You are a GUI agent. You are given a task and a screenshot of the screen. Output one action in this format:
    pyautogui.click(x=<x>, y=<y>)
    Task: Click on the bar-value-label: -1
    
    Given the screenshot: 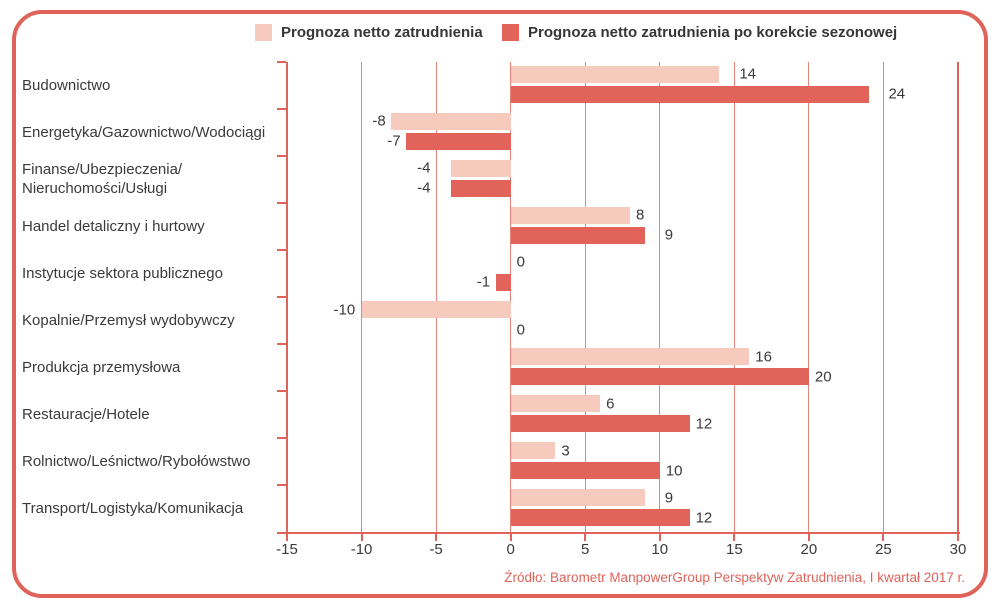 What is the action you would take?
    pyautogui.click(x=483, y=282)
    